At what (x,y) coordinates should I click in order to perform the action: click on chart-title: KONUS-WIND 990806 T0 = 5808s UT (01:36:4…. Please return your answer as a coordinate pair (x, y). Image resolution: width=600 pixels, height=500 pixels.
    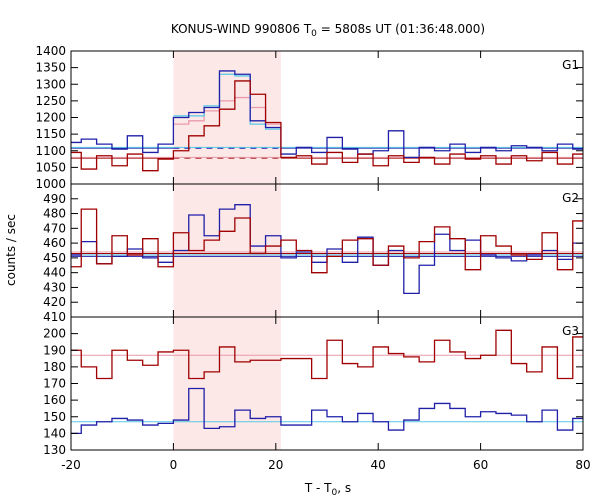
    Looking at the image, I should click on (328, 30).